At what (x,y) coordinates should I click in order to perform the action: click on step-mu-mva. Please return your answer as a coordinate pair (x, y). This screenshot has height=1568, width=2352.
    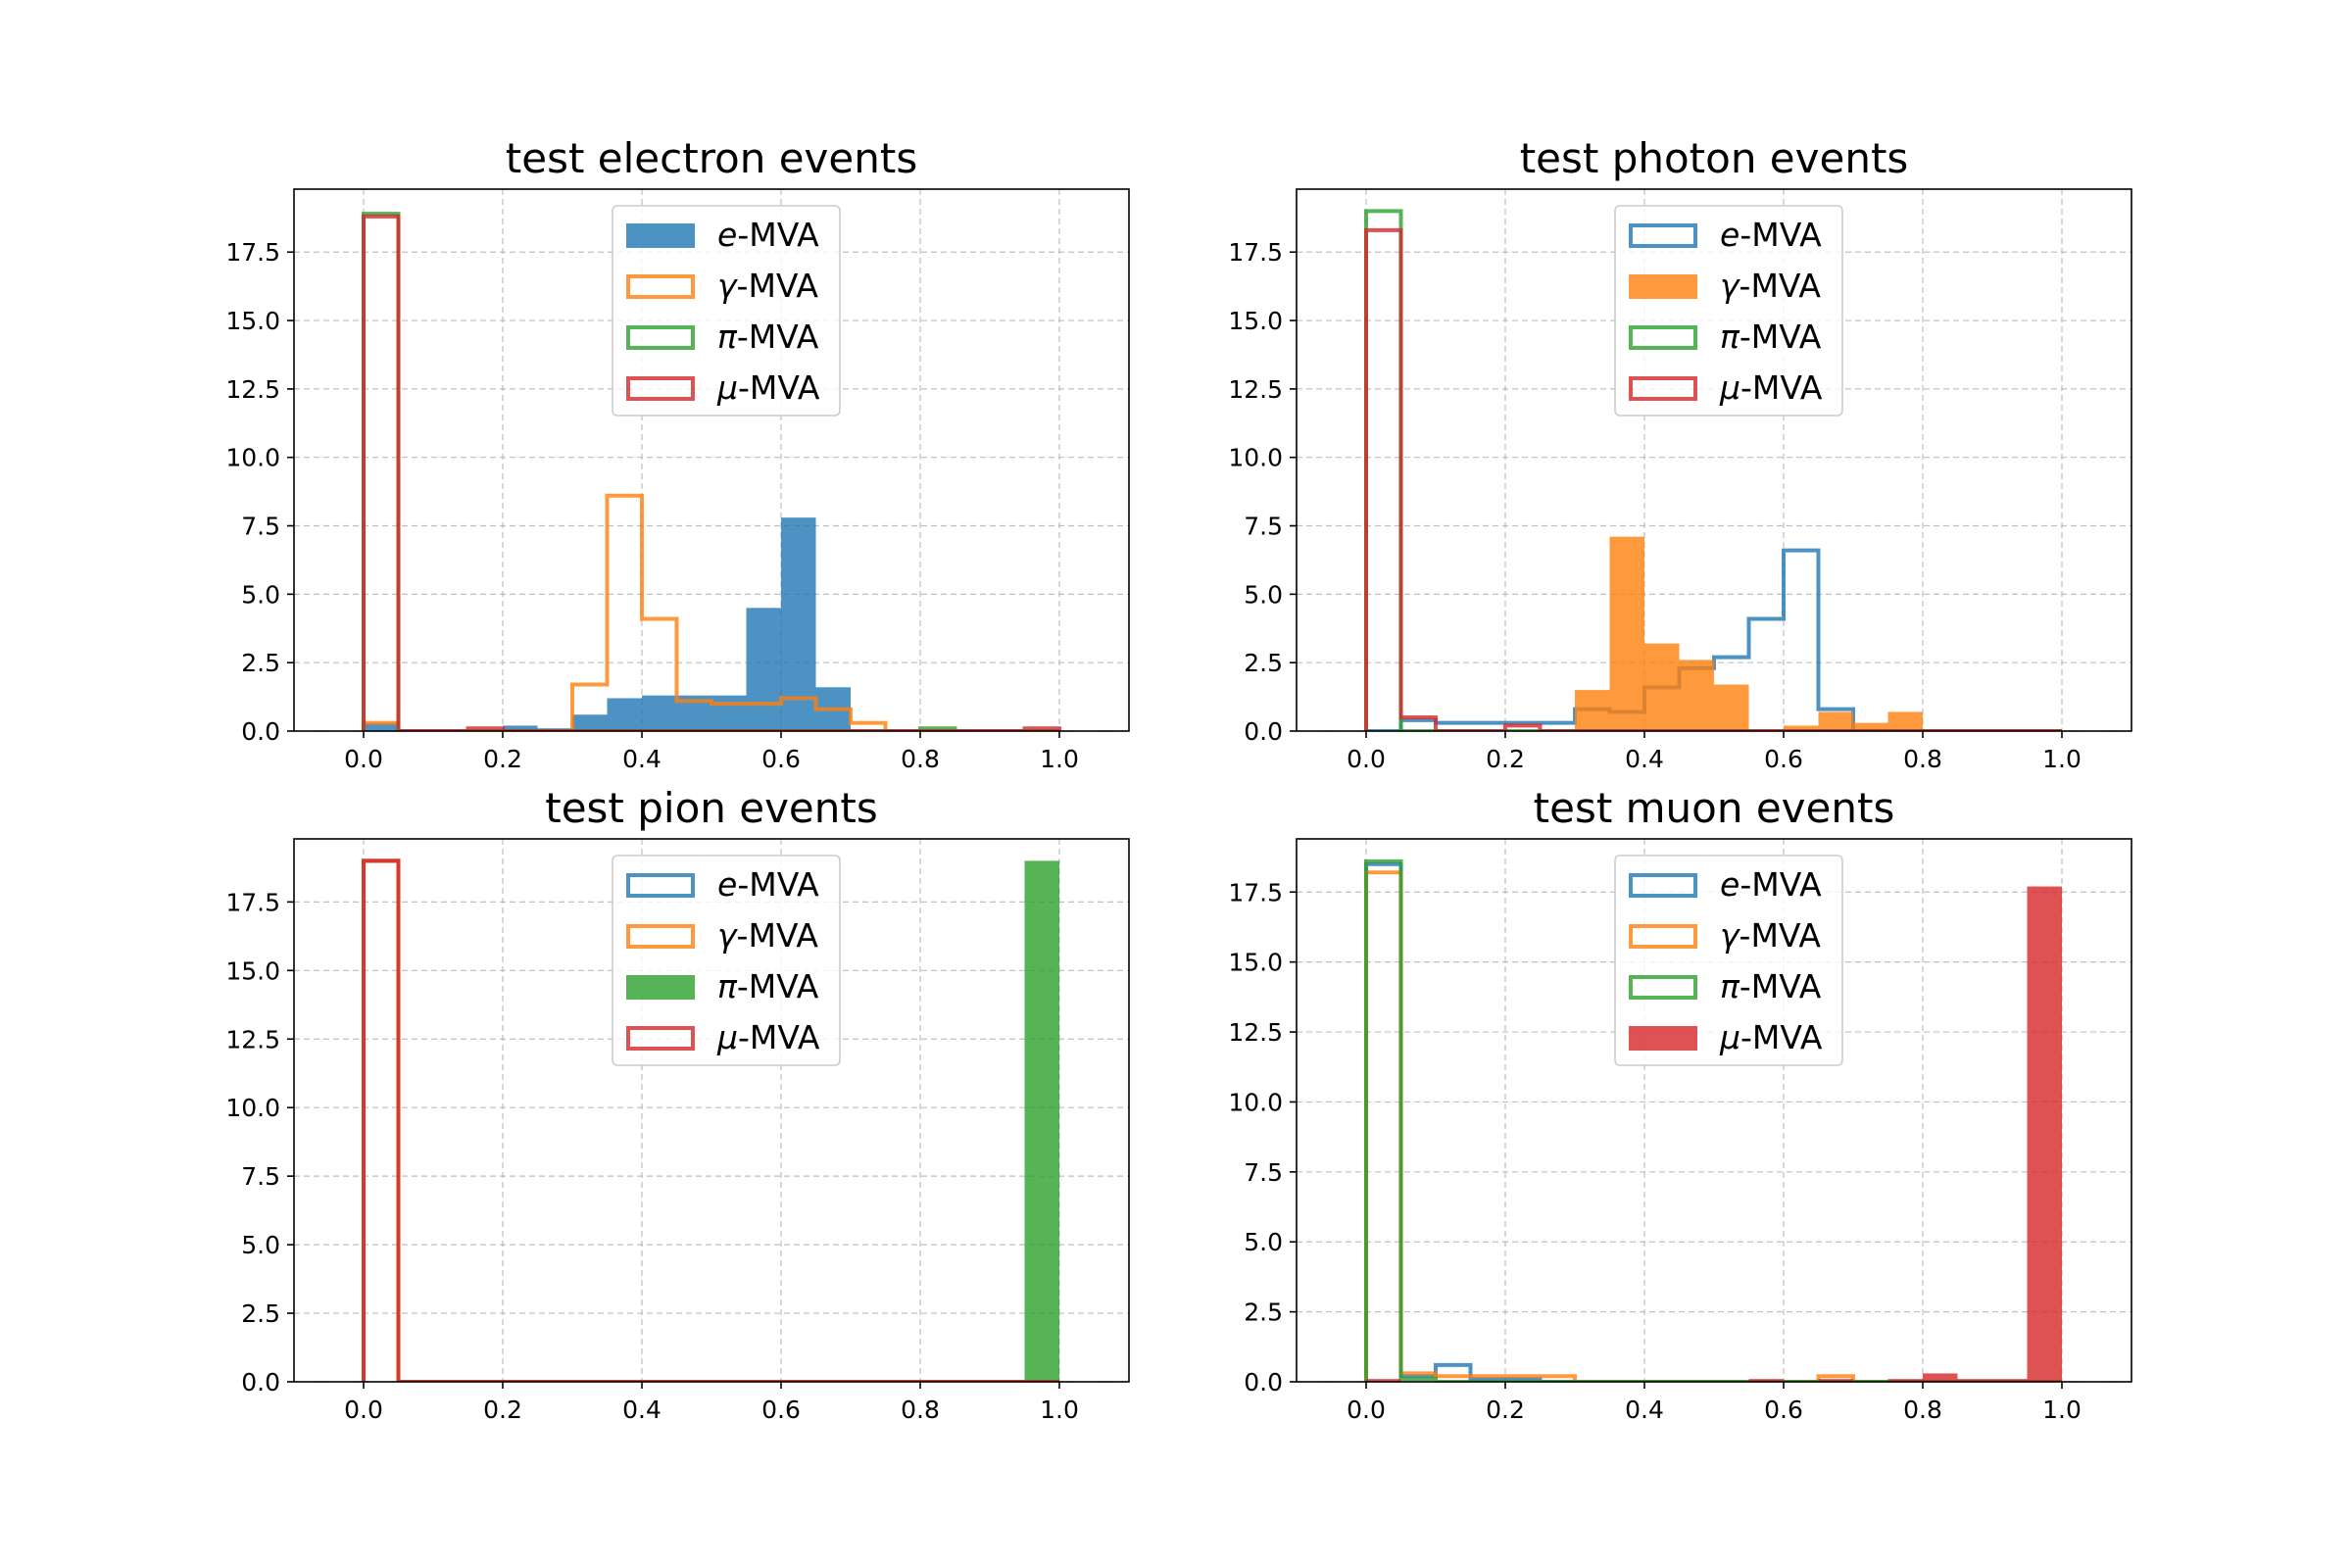
    Looking at the image, I should click on (1713, 479).